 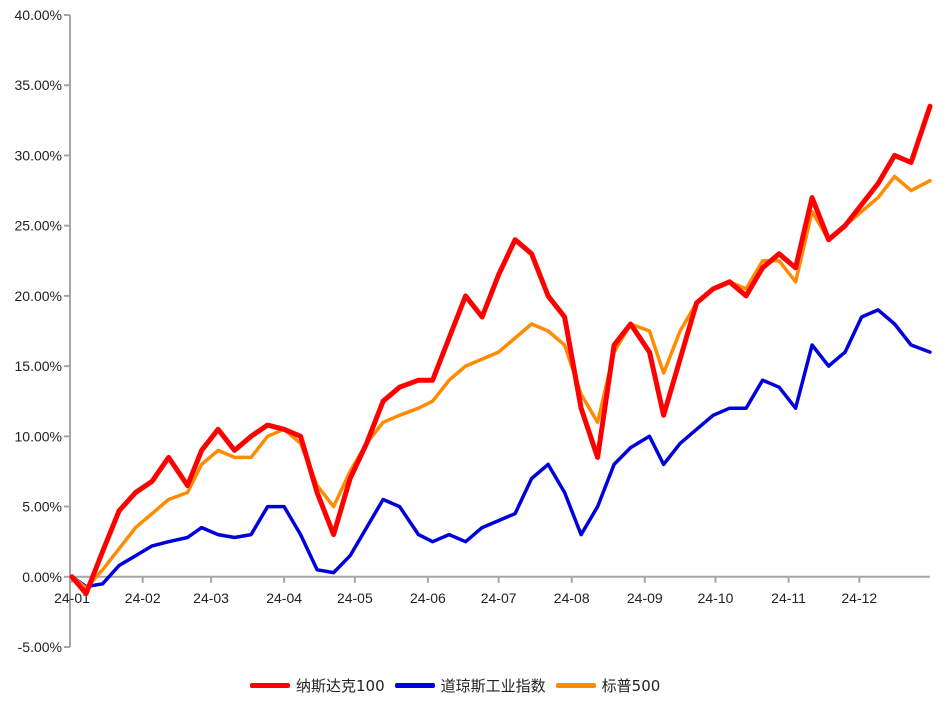 What do you see at coordinates (38, 85) in the screenshot?
I see `y-tick-label: 35.00%` at bounding box center [38, 85].